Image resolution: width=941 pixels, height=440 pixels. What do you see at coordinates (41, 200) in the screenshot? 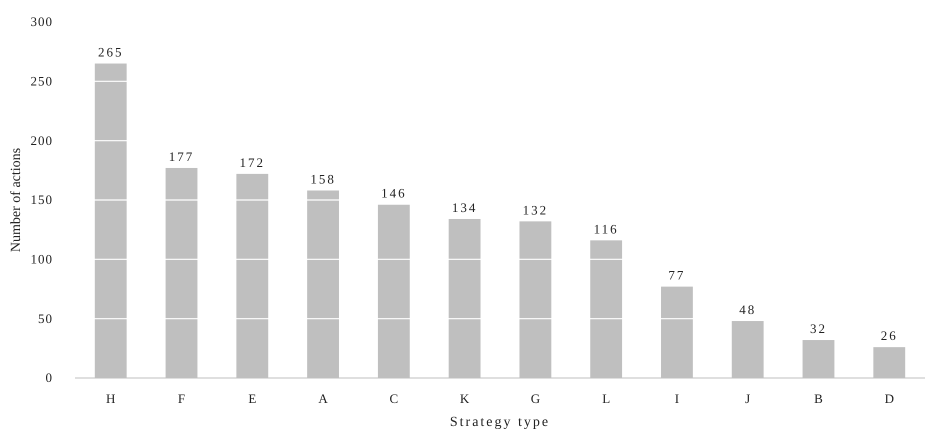
I see `y-tick-label: 150` at bounding box center [41, 200].